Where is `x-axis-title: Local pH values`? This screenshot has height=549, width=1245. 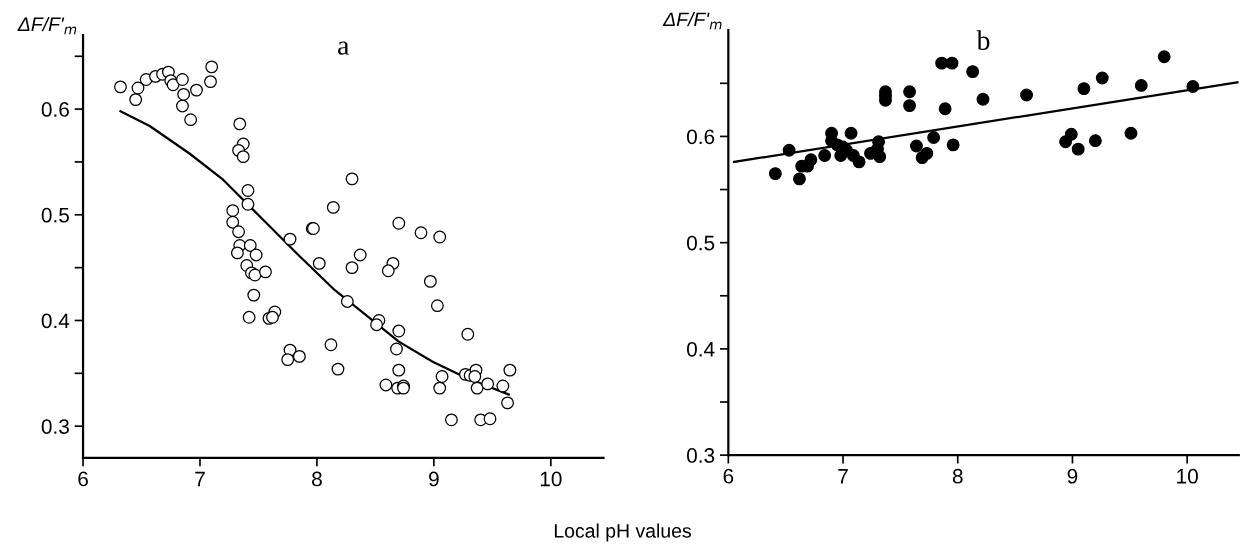 x-axis-title: Local pH values is located at coordinates (622, 532).